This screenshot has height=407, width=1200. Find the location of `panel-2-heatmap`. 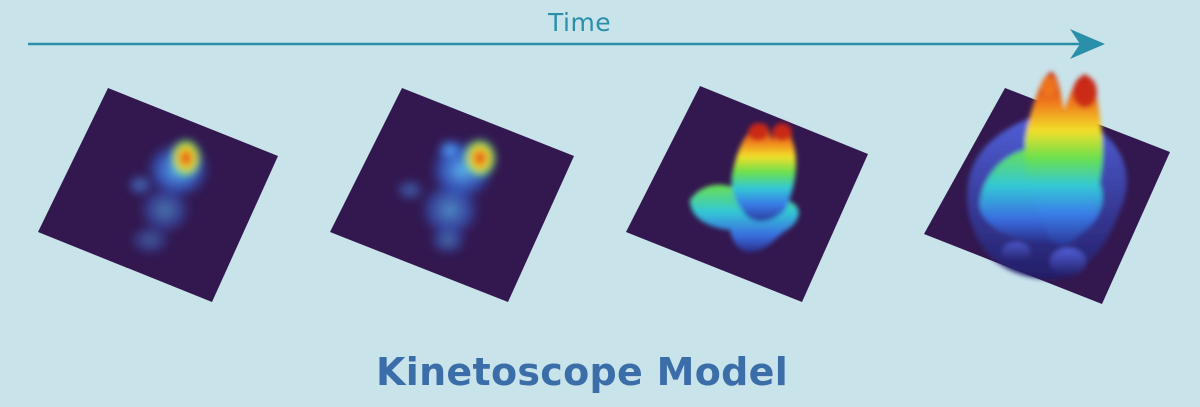

panel-2-heatmap is located at coordinates (445, 197).